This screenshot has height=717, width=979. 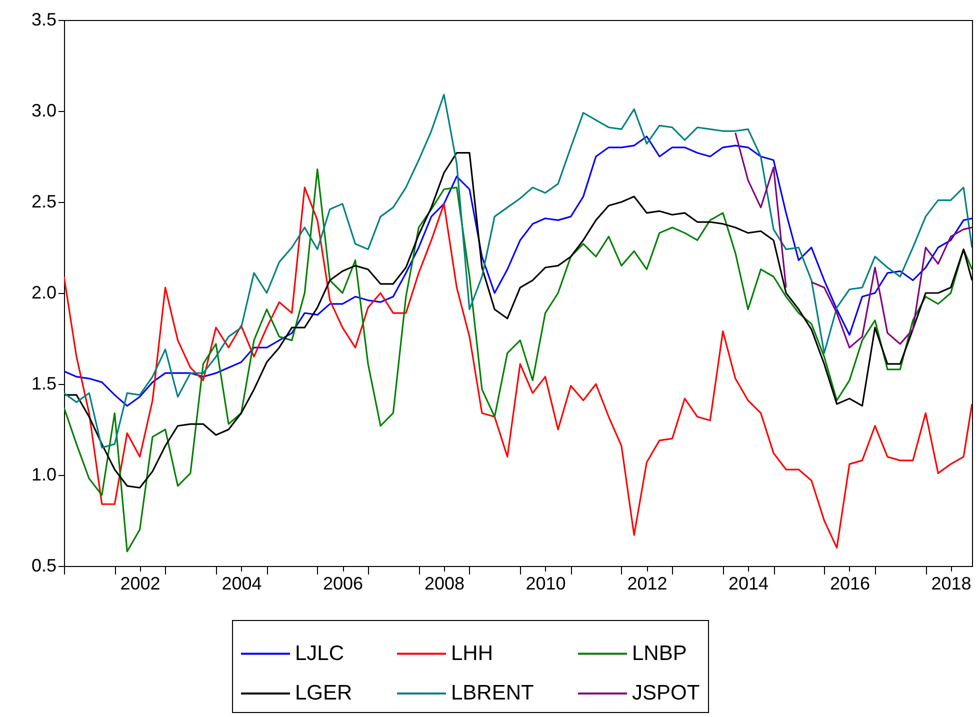 What do you see at coordinates (647, 584) in the screenshot?
I see `x-tick-label: 2012` at bounding box center [647, 584].